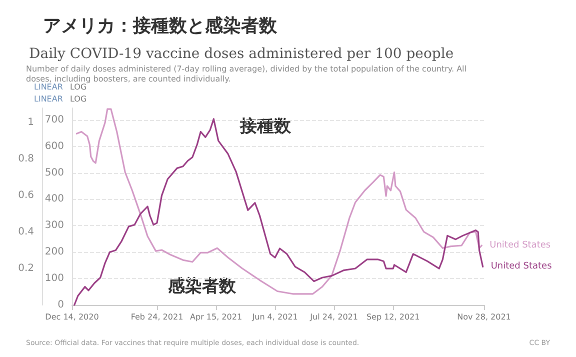 The image size is (576, 357). I want to click on chart-title: アメリカ：接種数と感染者数, so click(160, 26).